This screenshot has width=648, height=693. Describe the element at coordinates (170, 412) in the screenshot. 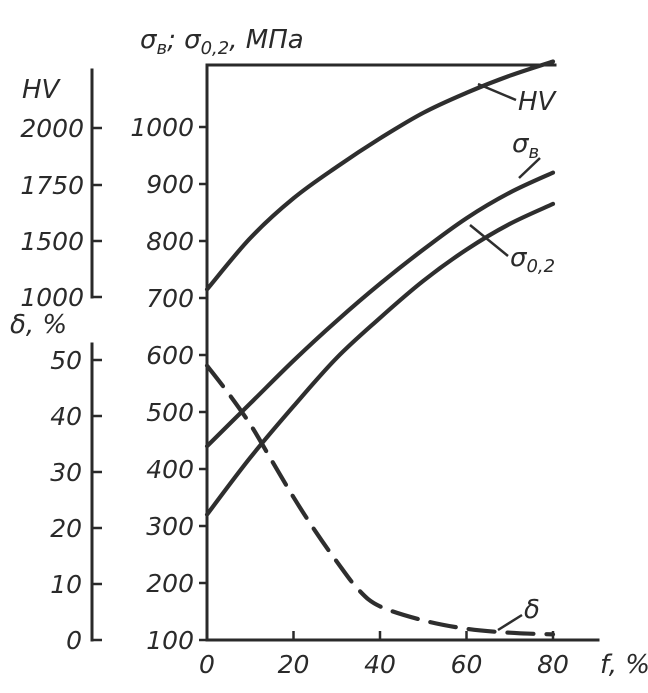

I see `strength-tick-label: 500` at that location.